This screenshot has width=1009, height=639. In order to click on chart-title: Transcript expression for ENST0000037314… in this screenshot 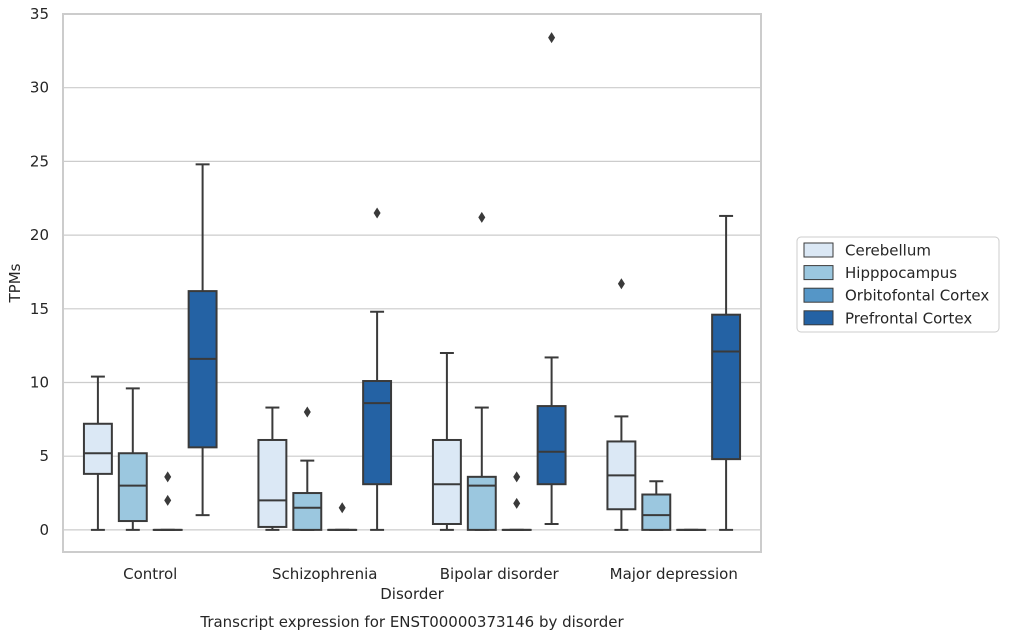, I will do `click(411, 622)`.